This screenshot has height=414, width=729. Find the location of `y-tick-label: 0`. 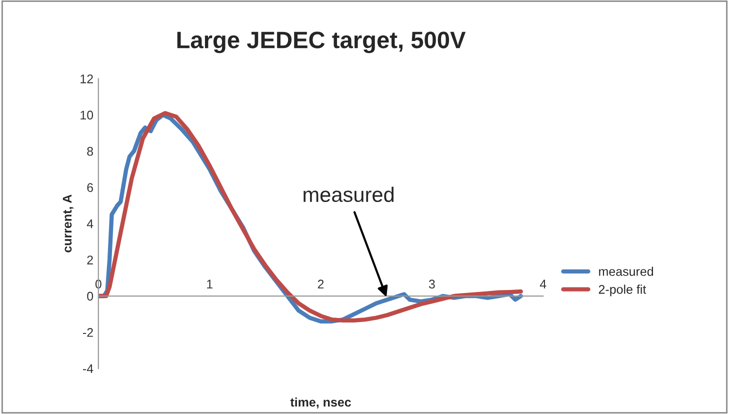

y-tick-label: 0 is located at coordinates (90, 296).